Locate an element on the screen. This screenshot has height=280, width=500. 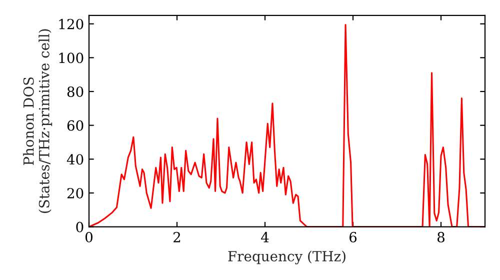
y-tick-label: 20 is located at coordinates (75, 193).